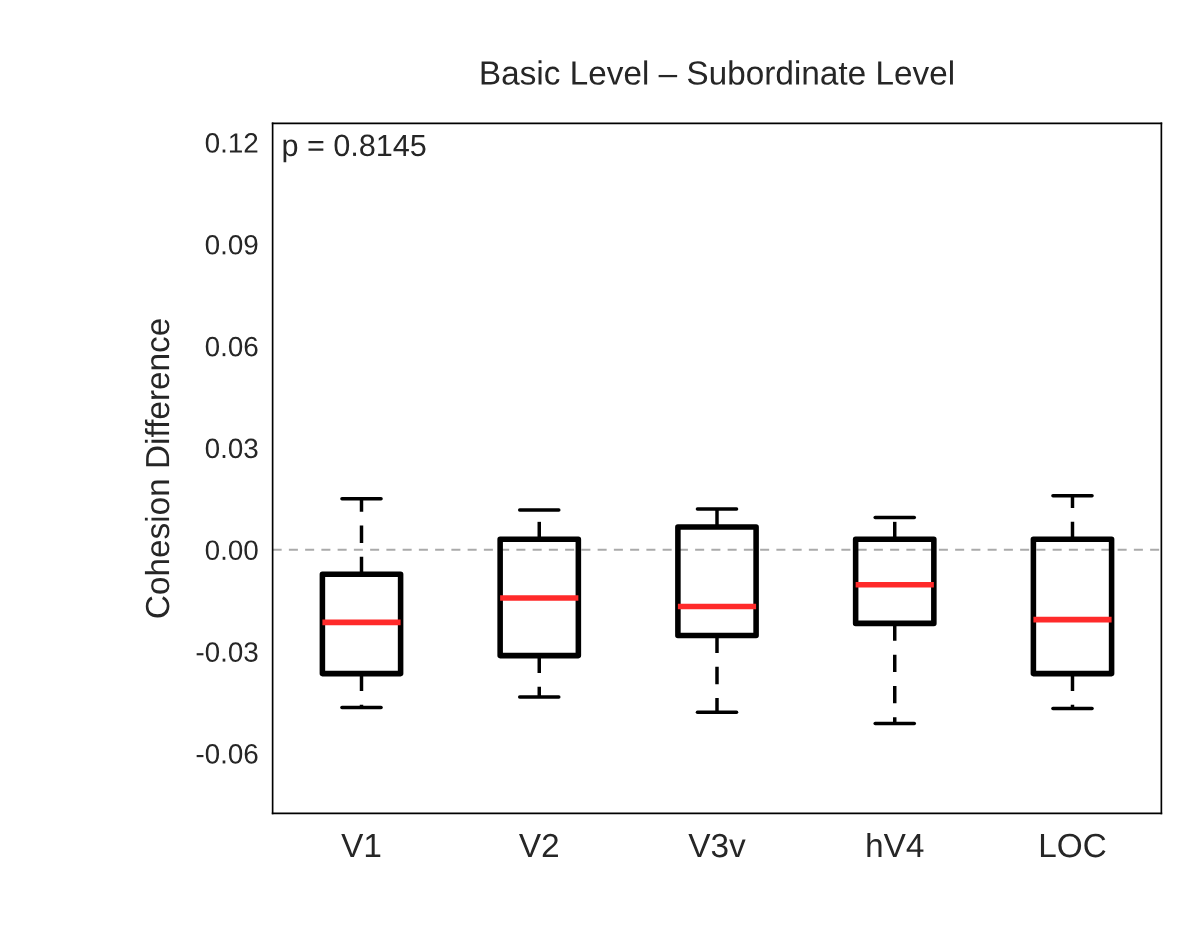  Describe the element at coordinates (717, 72) in the screenshot. I see `chart-title: Basic Level – Subordinate Level` at that location.